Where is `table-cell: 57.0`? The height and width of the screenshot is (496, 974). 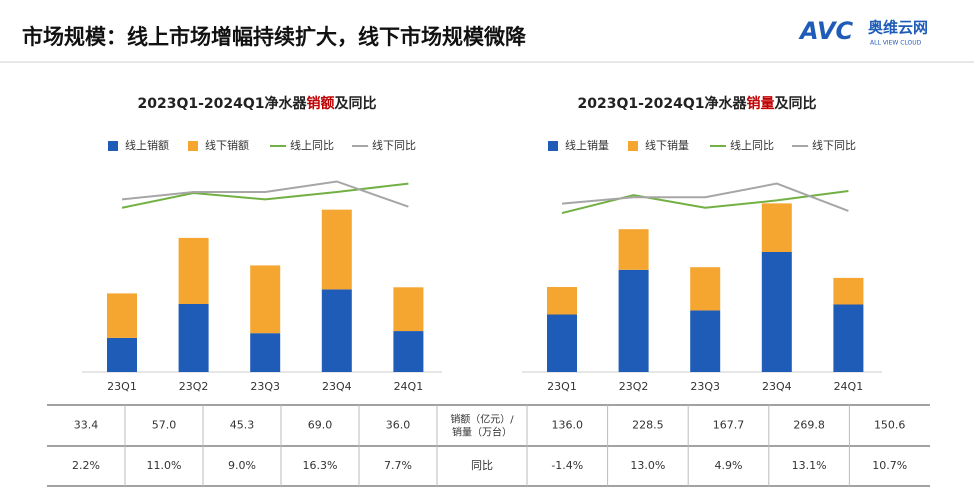 table-cell: 57.0 is located at coordinates (164, 425).